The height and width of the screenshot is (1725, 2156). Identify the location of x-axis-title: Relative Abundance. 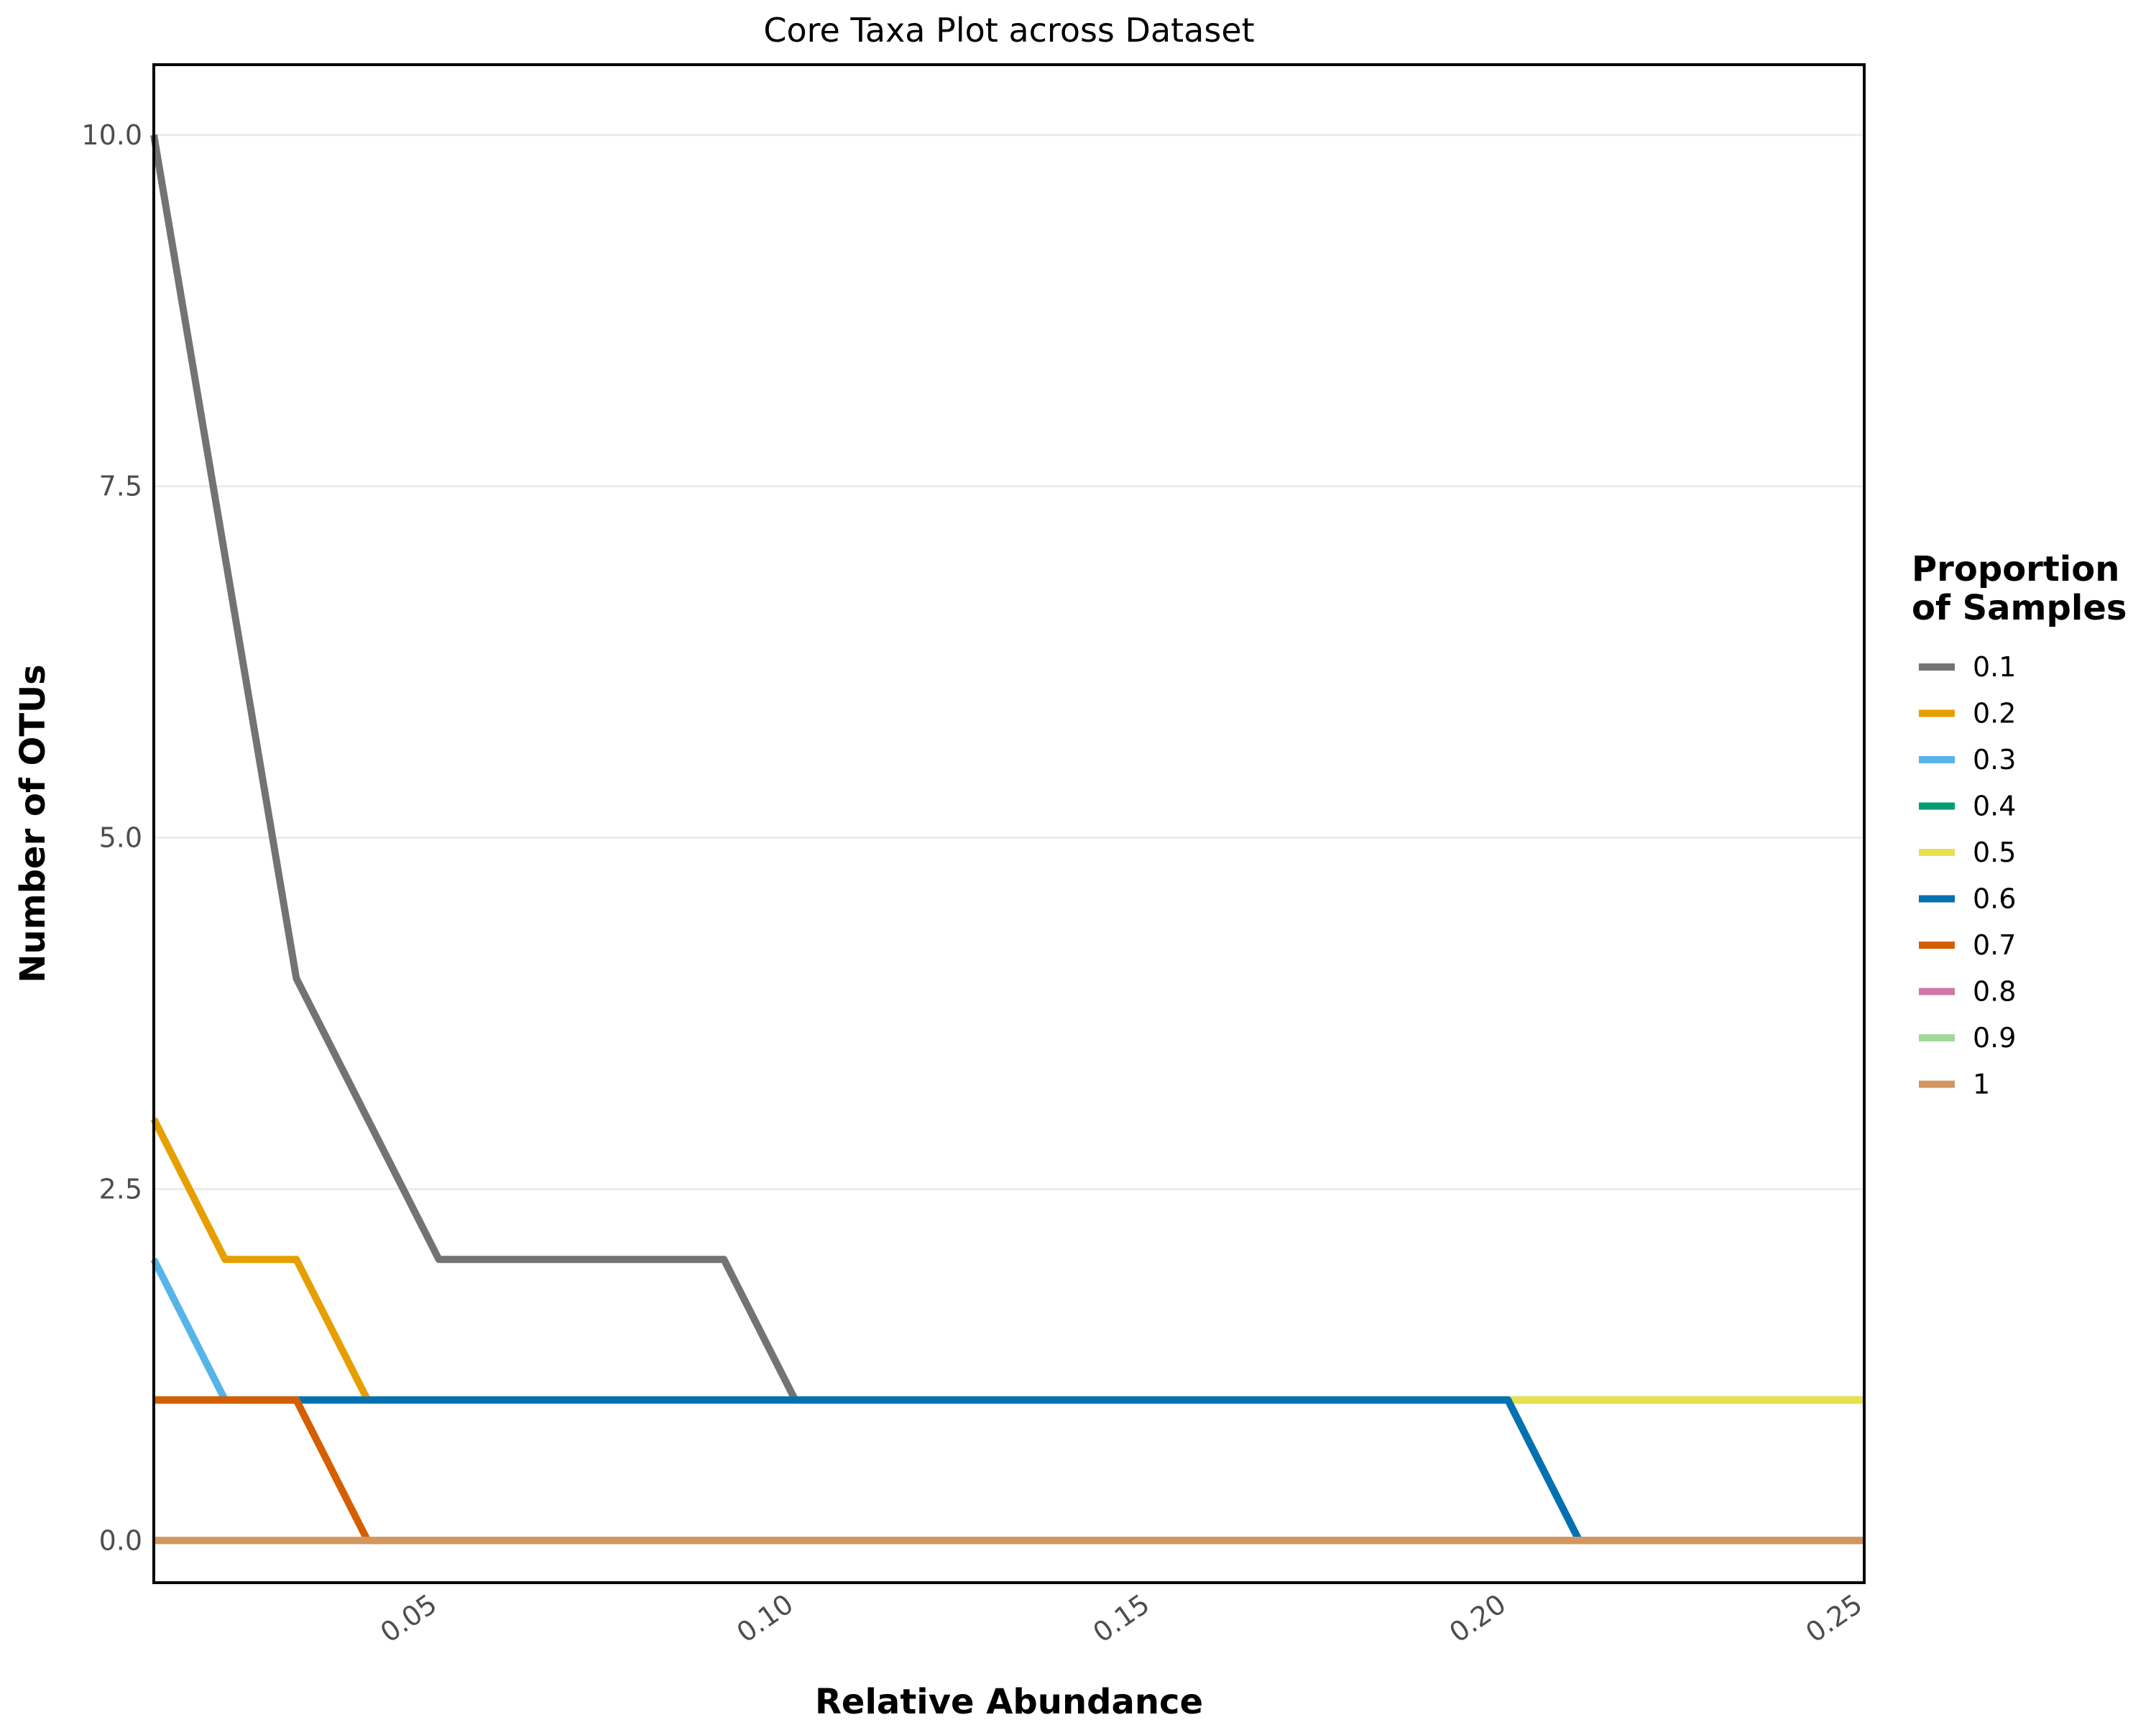
(1009, 1702).